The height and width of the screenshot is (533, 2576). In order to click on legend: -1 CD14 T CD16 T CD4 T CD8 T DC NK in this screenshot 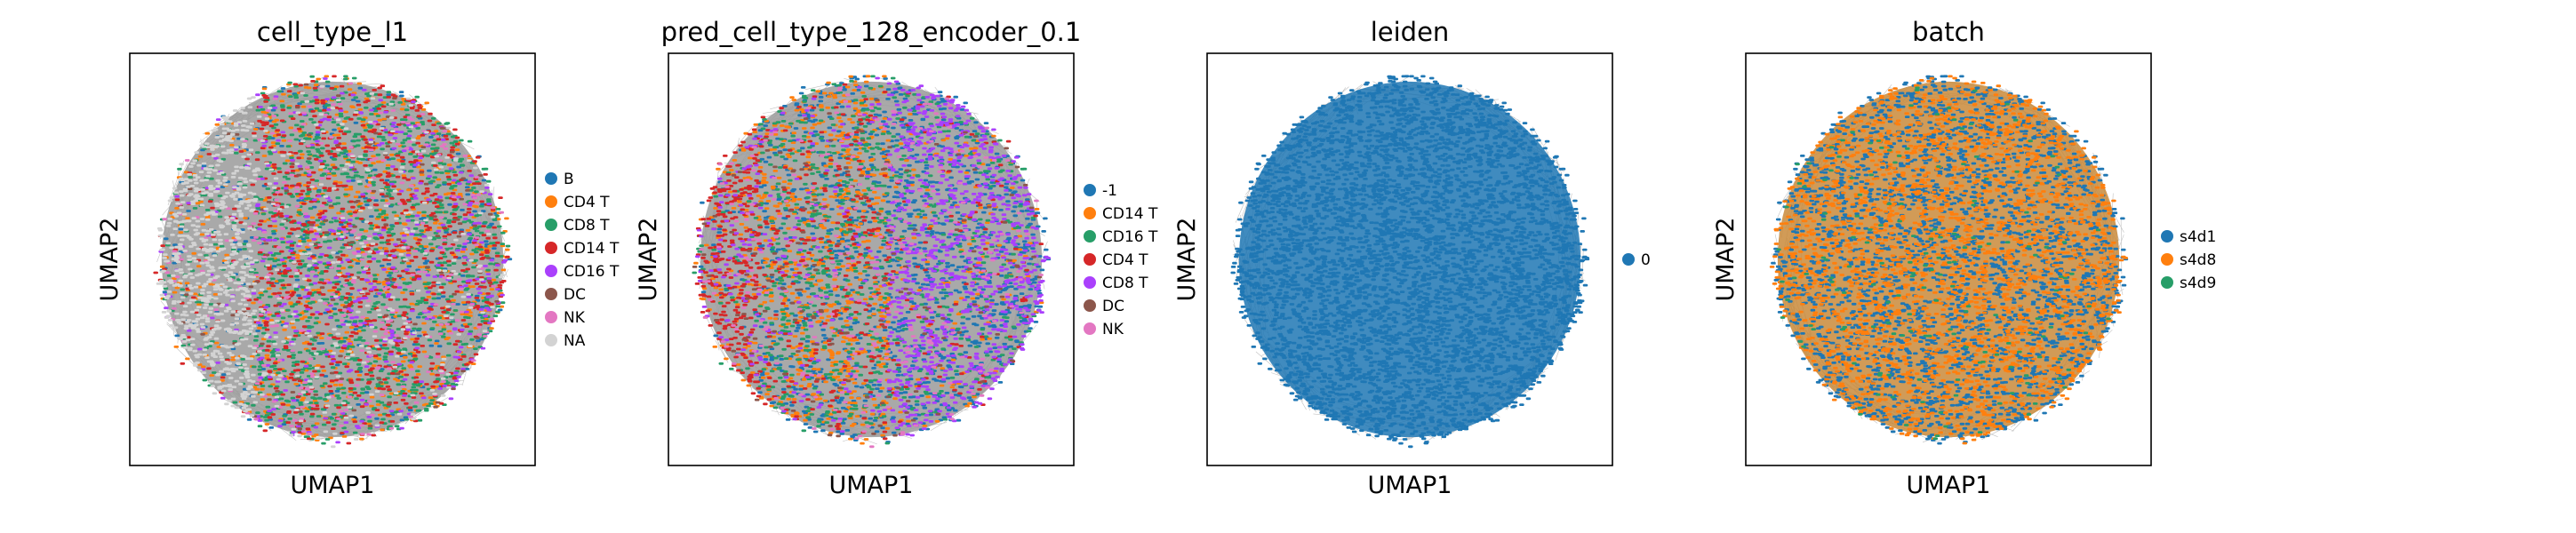, I will do `click(1121, 260)`.